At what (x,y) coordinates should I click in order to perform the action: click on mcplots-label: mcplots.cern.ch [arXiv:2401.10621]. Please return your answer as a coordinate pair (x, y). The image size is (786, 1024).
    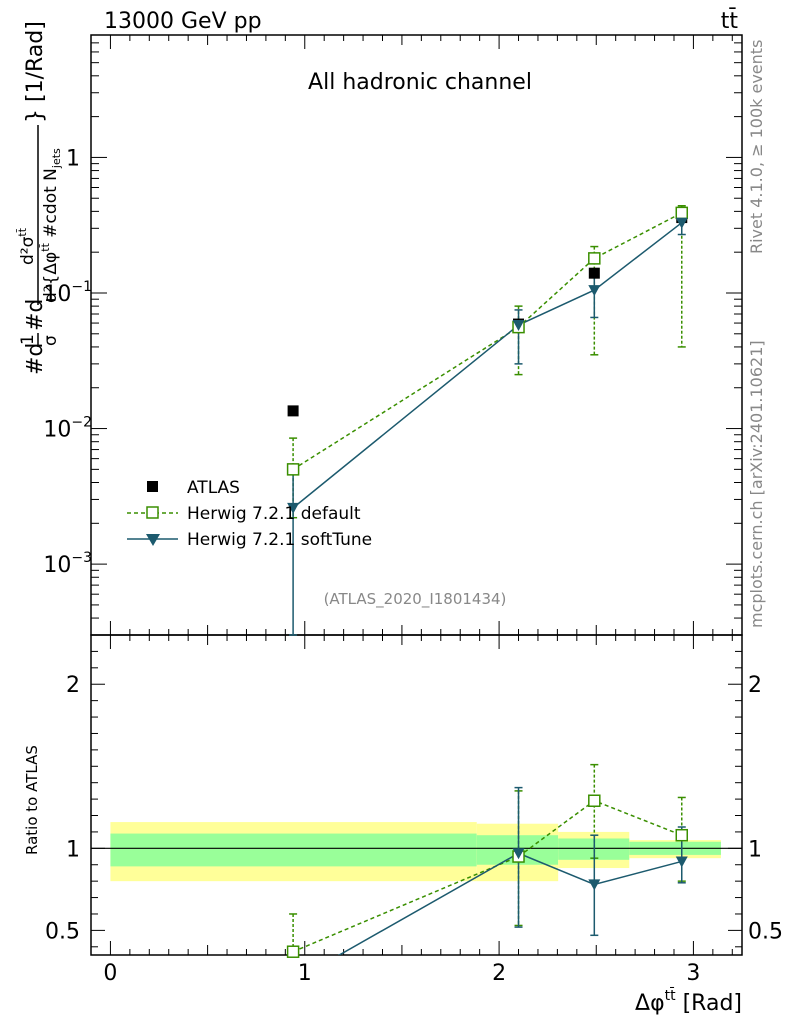
    Looking at the image, I should click on (756, 484).